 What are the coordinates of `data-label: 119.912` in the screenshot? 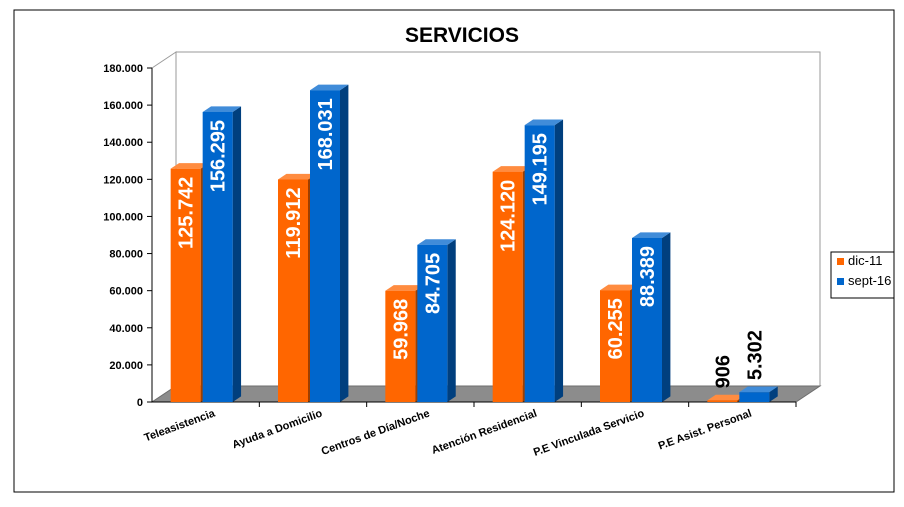 It's located at (294, 222).